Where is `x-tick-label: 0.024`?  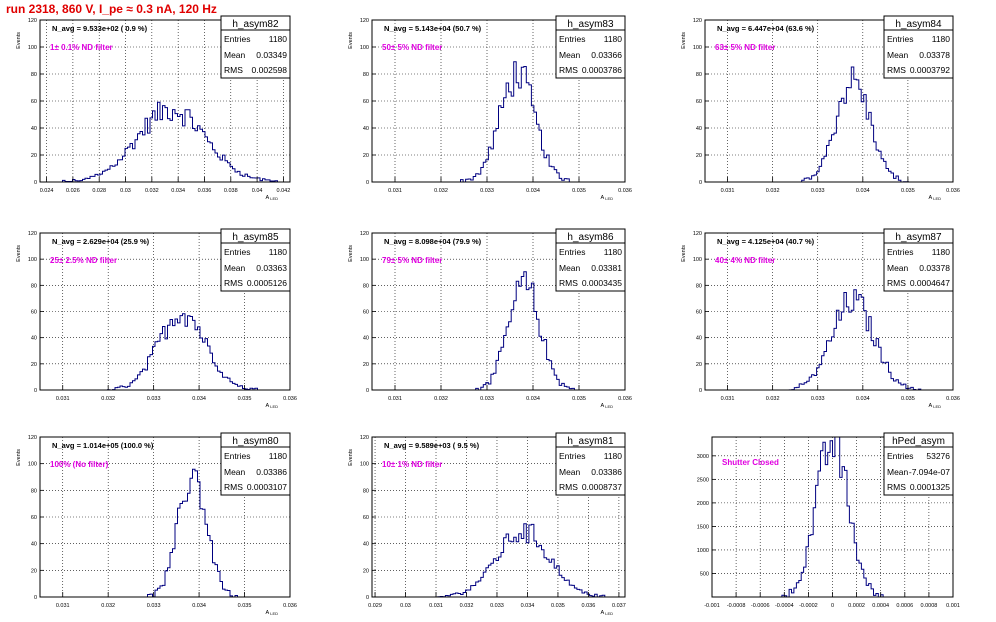 x-tick-label: 0.024 is located at coordinates (47, 191).